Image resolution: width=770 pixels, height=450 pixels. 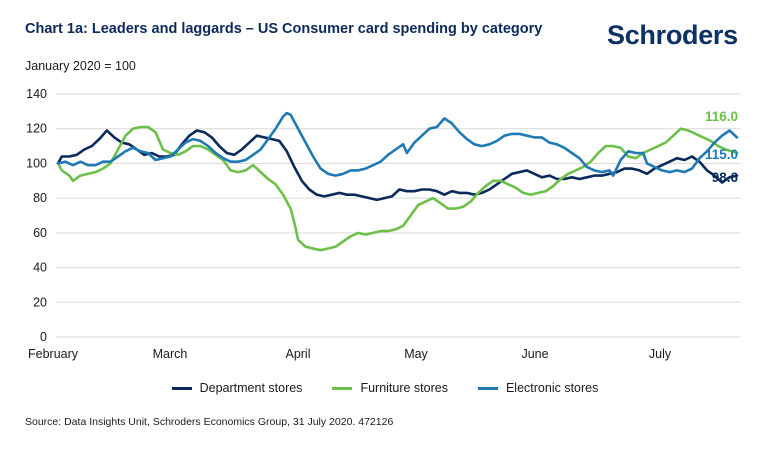 What do you see at coordinates (404, 388) in the screenshot?
I see `legend-label: Furniture stores` at bounding box center [404, 388].